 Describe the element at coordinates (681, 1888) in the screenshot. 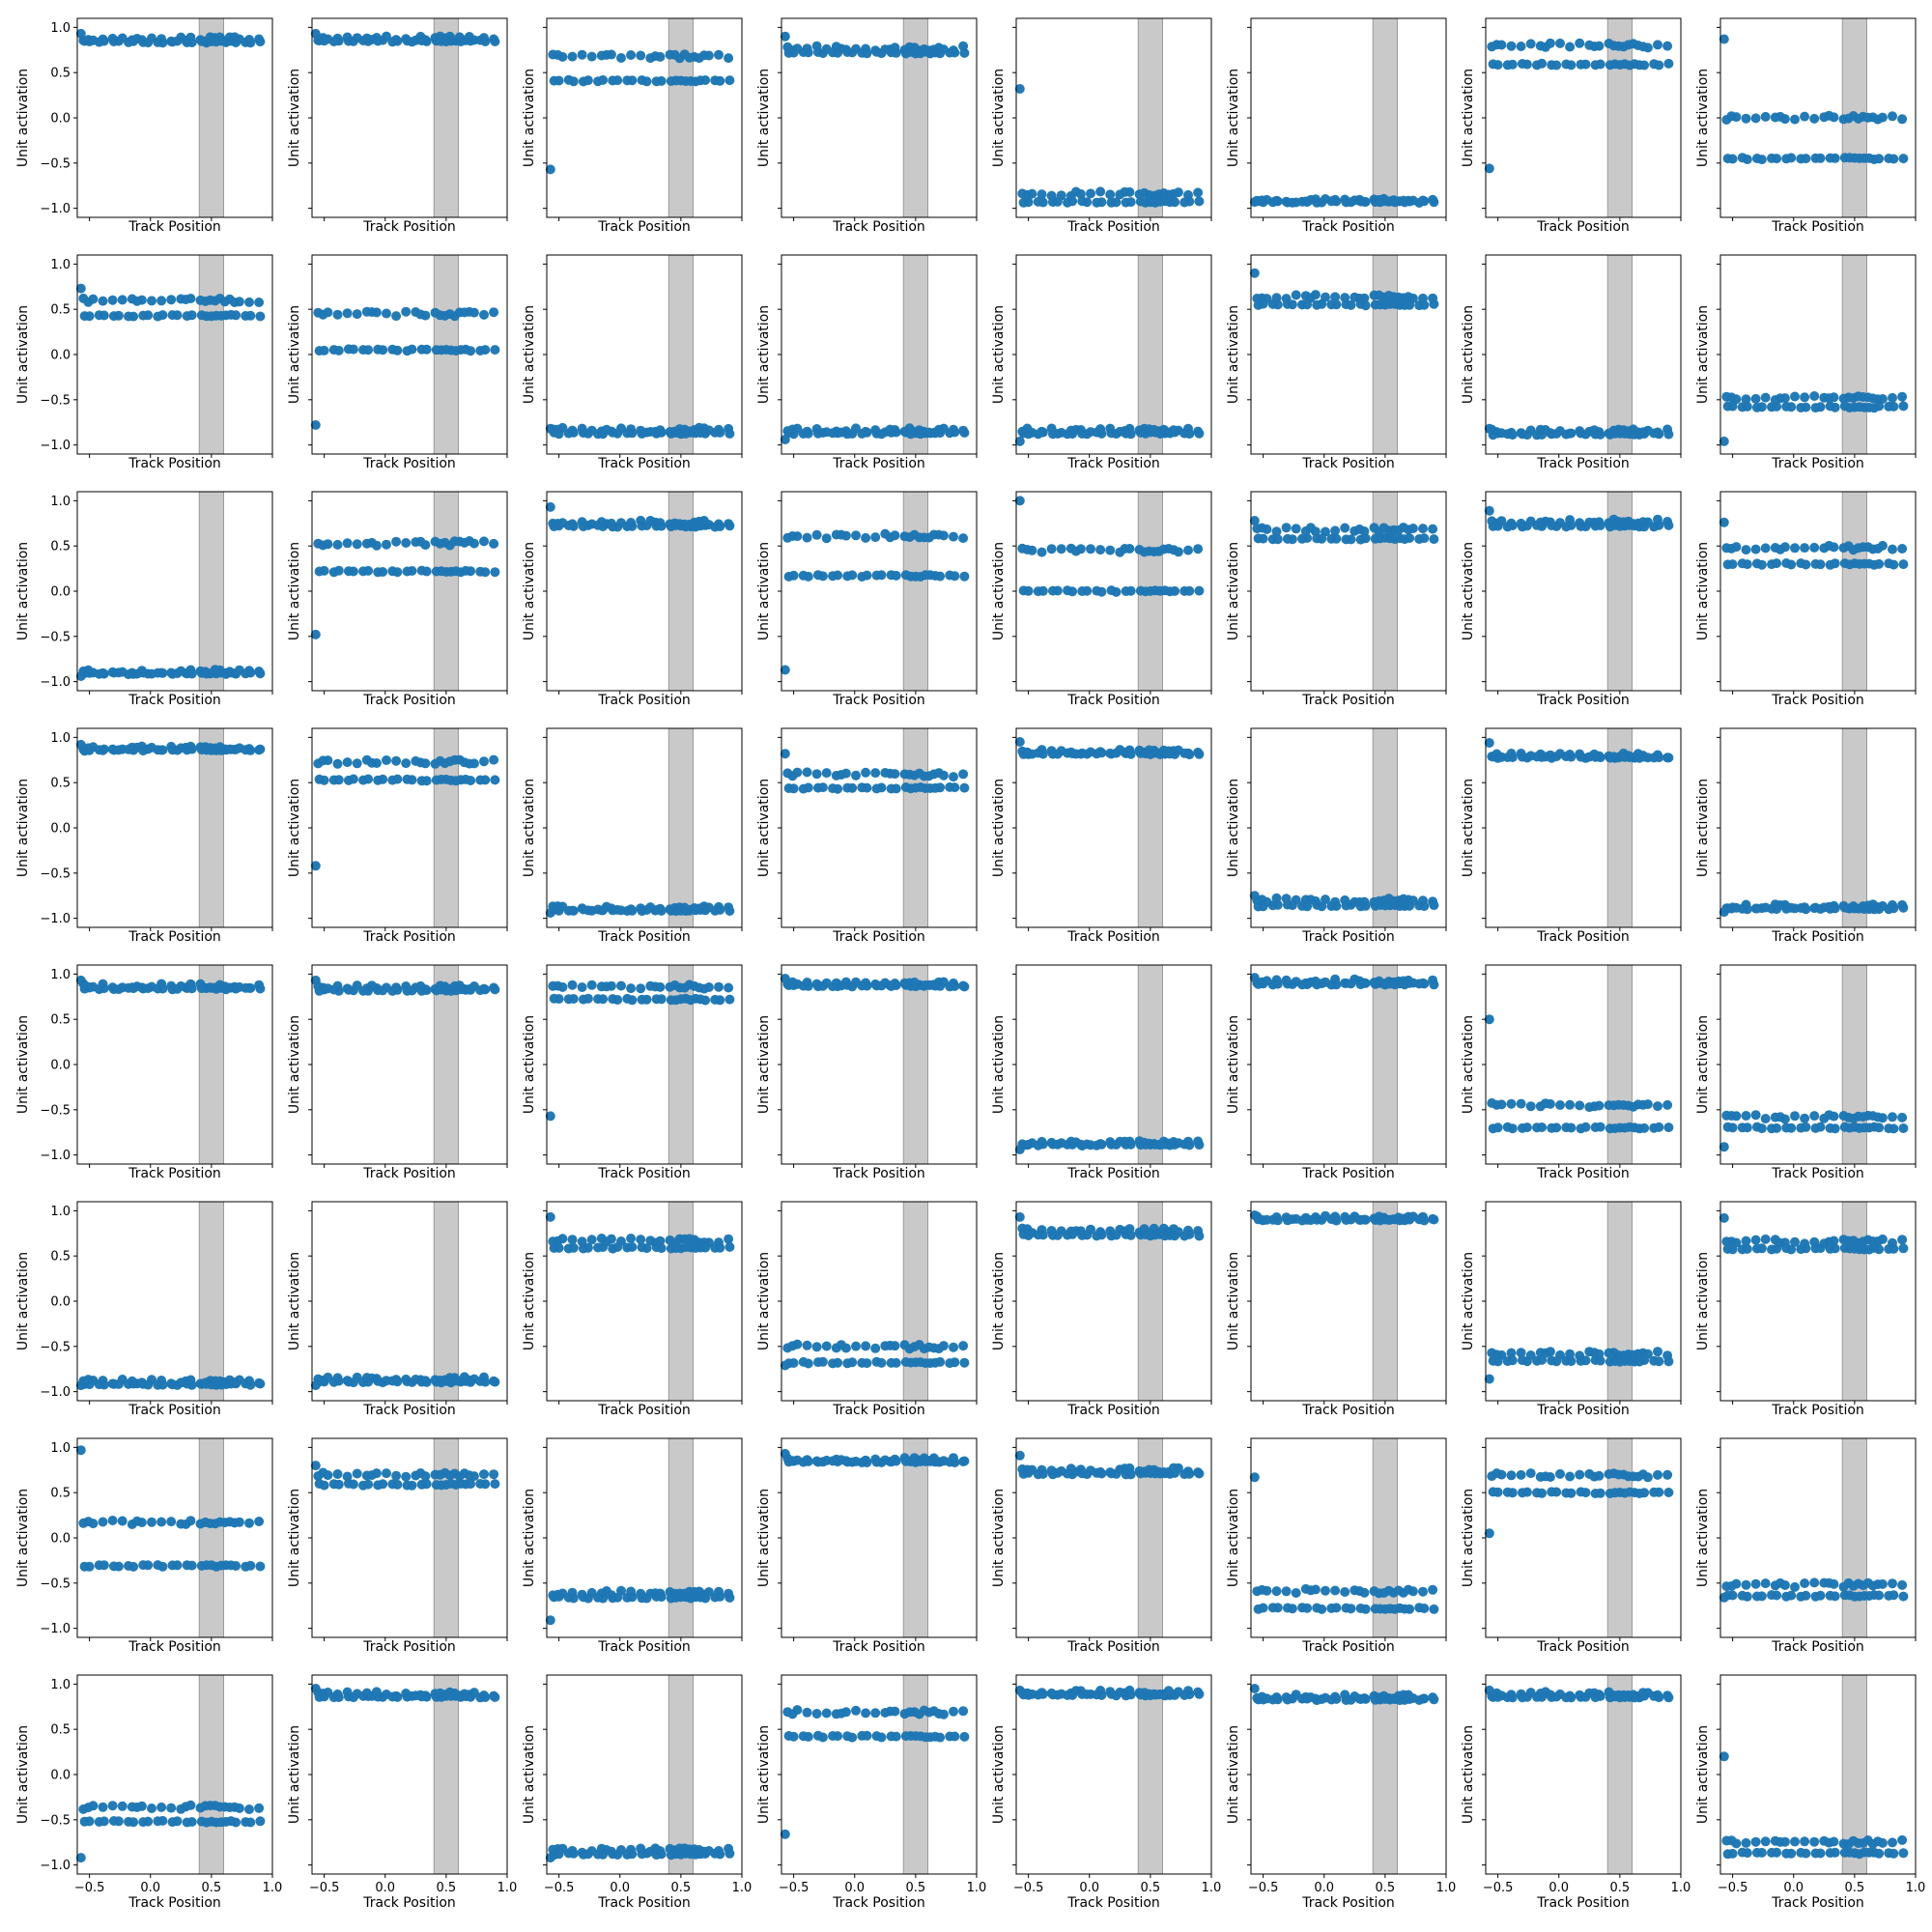

I see `x-tick-label: 0.5` at that location.